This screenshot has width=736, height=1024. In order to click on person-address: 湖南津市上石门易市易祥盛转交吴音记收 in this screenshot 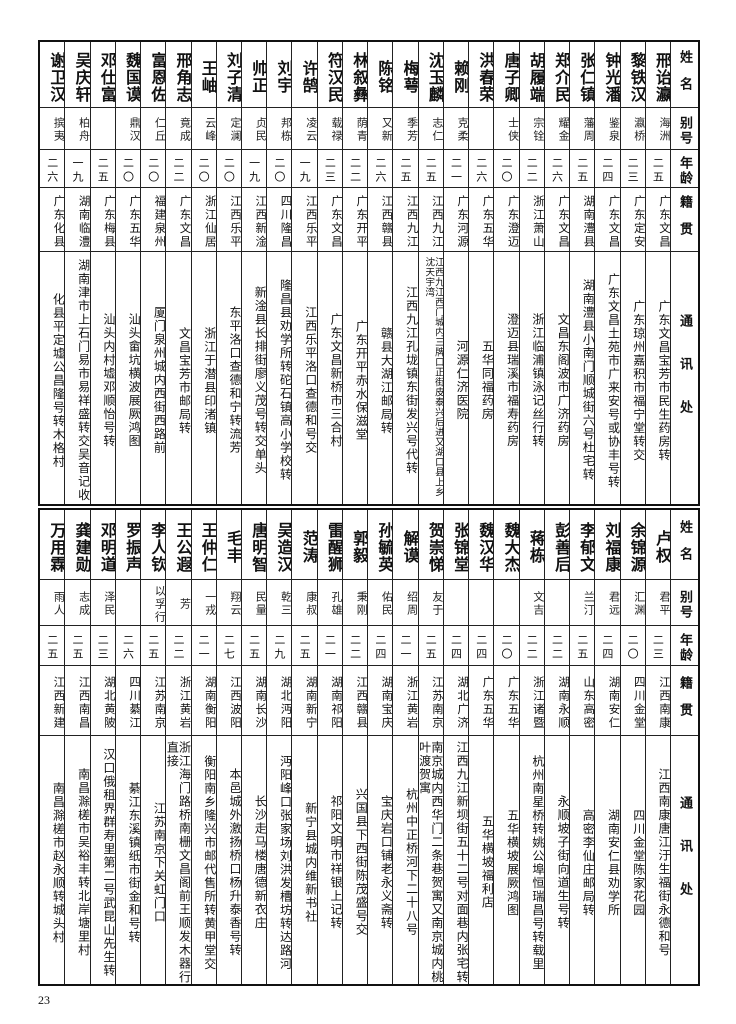, I will do `click(83, 380)`.